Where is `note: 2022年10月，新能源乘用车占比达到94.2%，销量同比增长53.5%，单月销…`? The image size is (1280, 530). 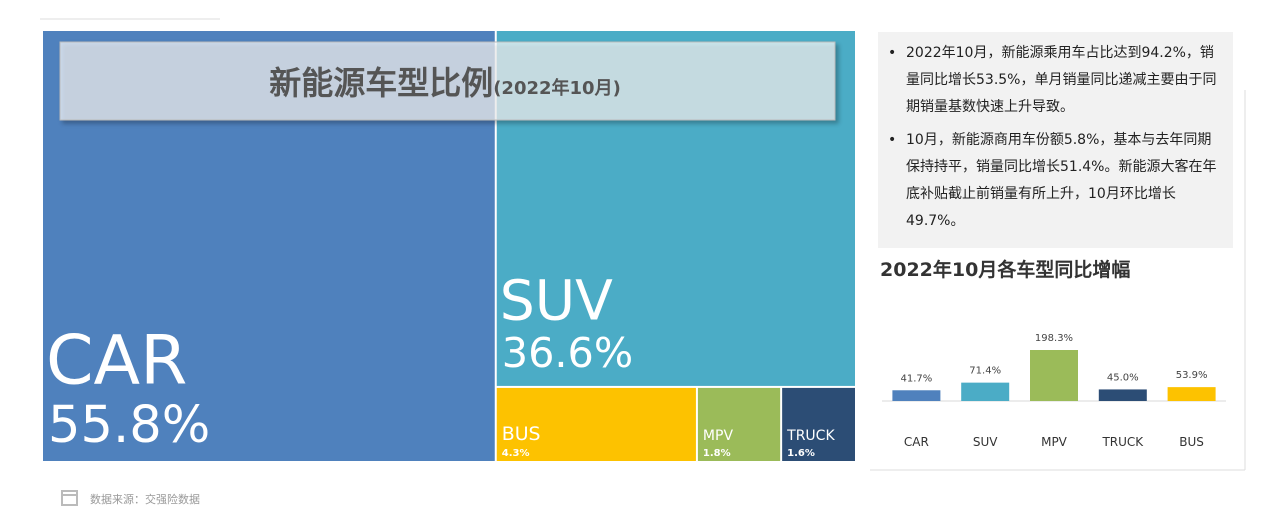 note: 2022年10月，新能源乘用车占比达到94.2%，销量同比增长53.5%，单月销… is located at coordinates (1054, 80).